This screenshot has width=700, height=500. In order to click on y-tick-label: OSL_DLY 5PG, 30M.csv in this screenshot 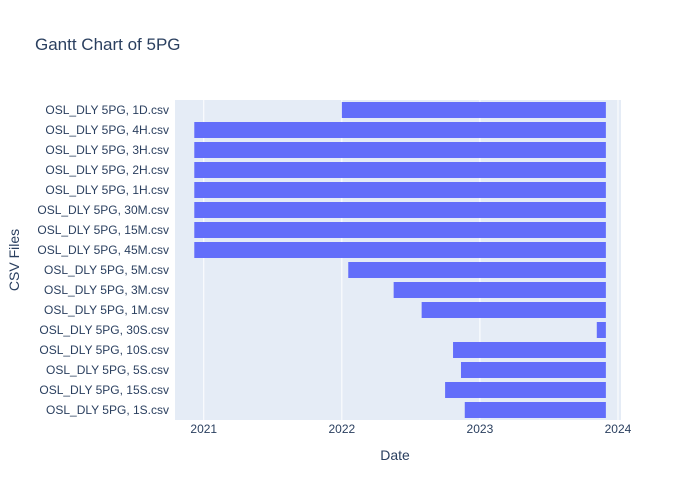, I will do `click(103, 210)`.